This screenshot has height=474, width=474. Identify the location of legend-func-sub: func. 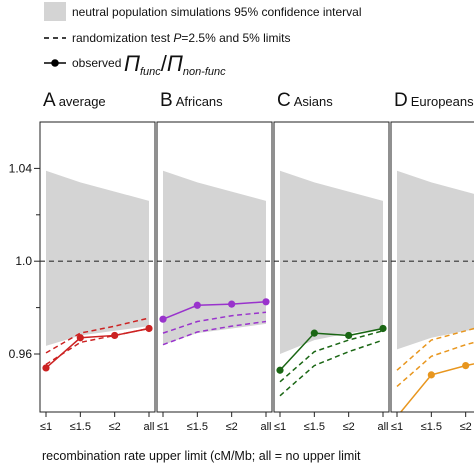
(150, 72).